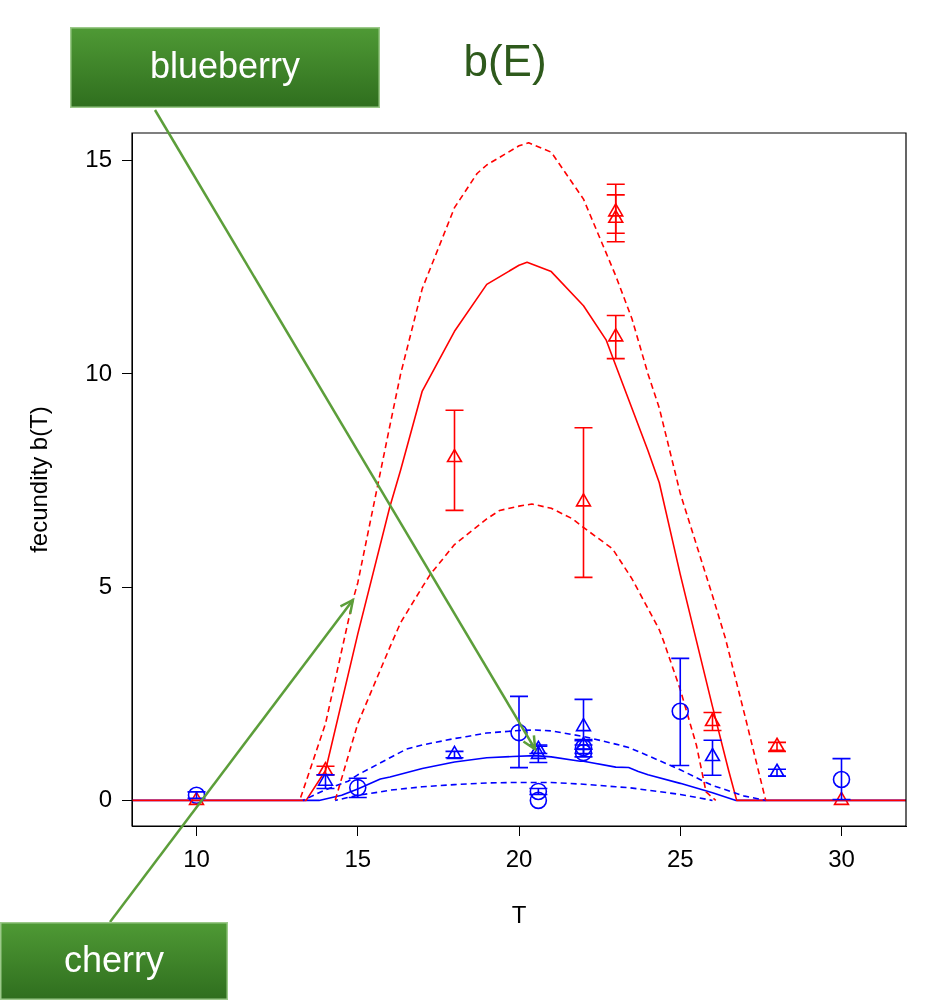 The height and width of the screenshot is (1003, 930). Describe the element at coordinates (519, 914) in the screenshot. I see `x-axis-title: T` at that location.